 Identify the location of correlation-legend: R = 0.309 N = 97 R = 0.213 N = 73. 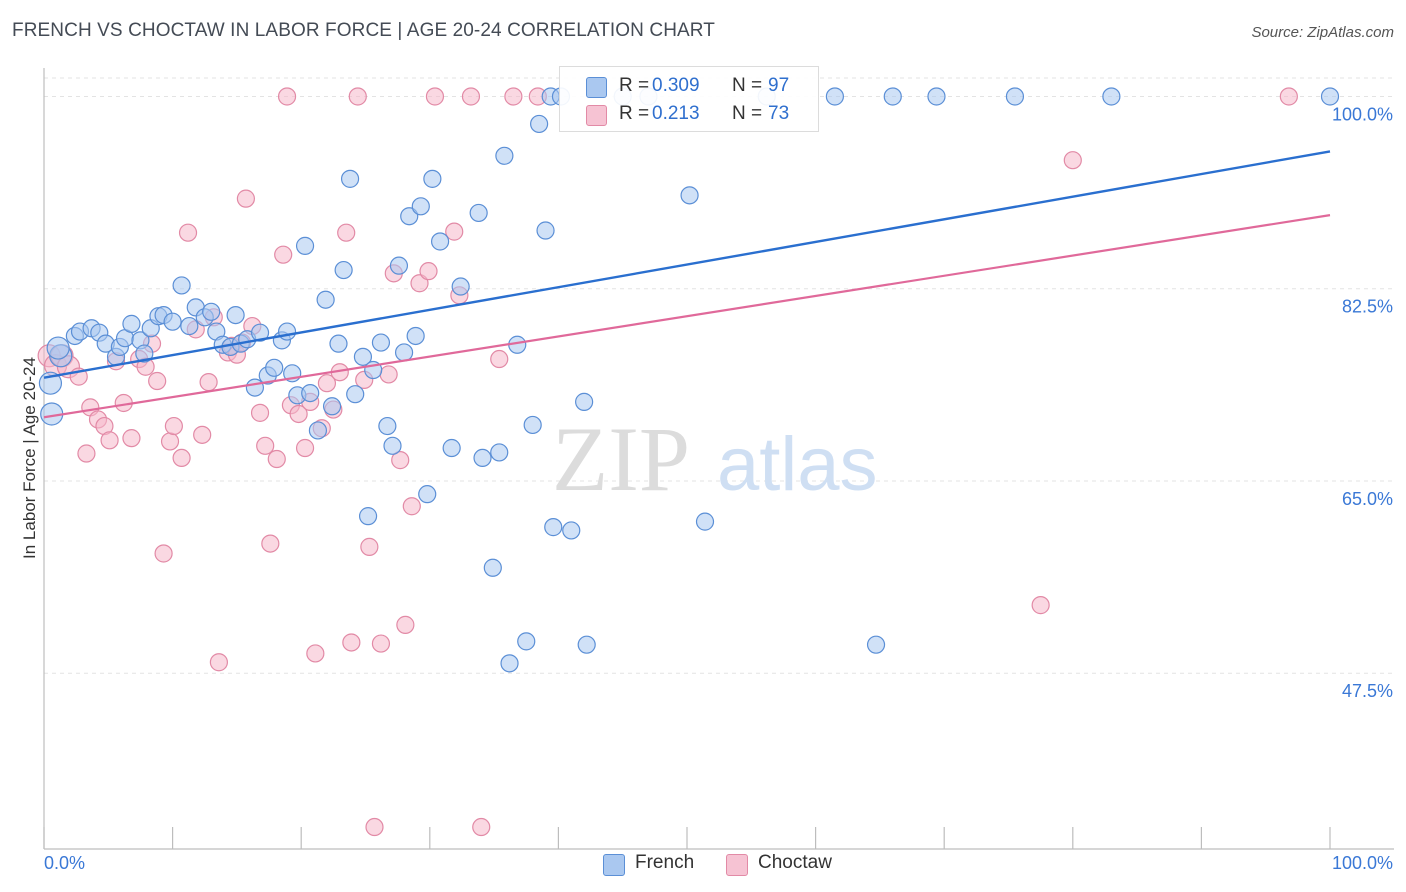
(689, 99).